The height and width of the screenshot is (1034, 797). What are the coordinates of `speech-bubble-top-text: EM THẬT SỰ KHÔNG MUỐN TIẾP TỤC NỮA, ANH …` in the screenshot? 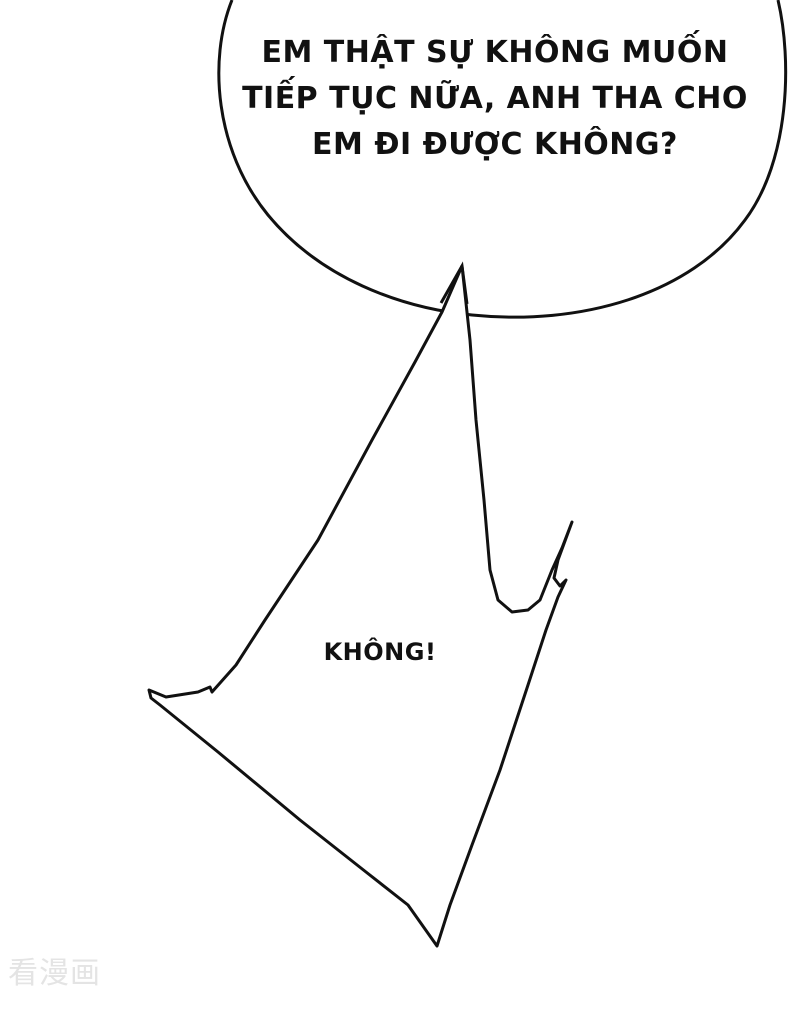 It's located at (495, 99).